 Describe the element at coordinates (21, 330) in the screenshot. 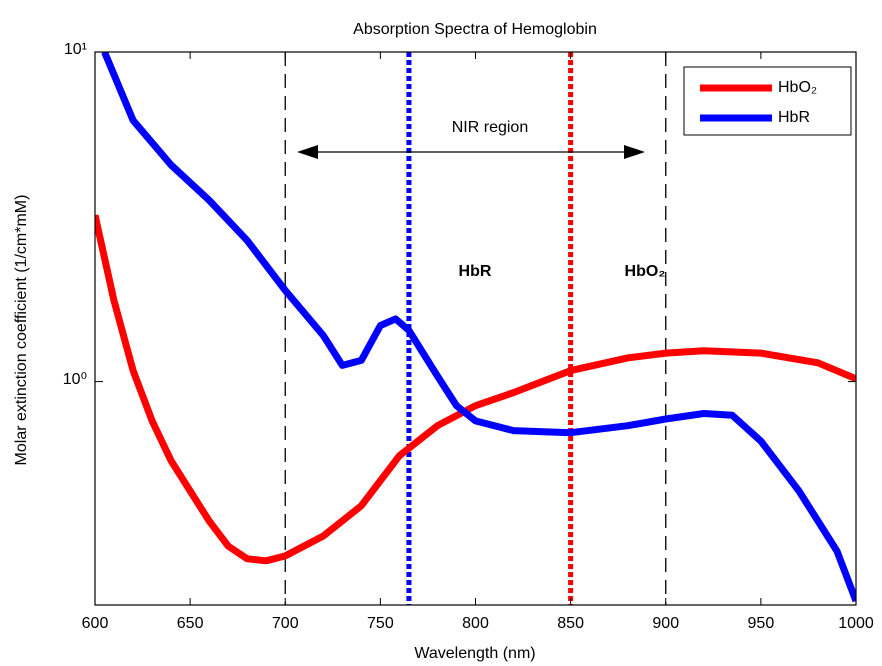

I see `y-axis-label: Molar extinction coefficient (1/cm*mM)` at that location.